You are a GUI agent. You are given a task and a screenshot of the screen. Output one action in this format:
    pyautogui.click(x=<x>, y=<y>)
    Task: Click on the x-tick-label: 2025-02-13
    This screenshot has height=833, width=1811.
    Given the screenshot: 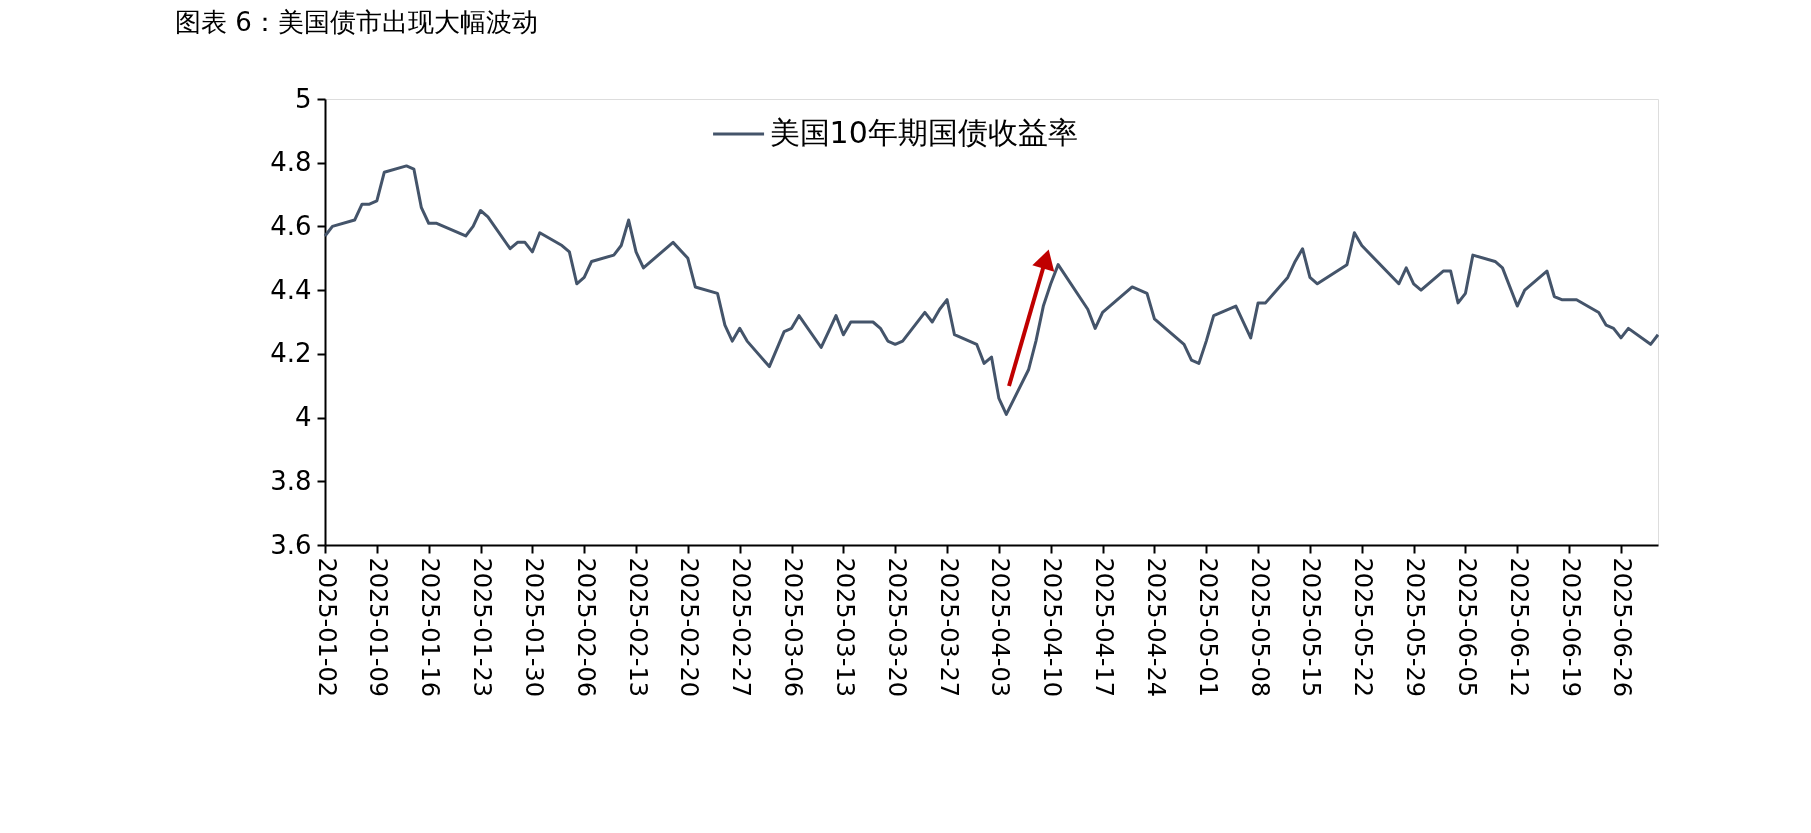 What is the action you would take?
    pyautogui.click(x=637, y=627)
    